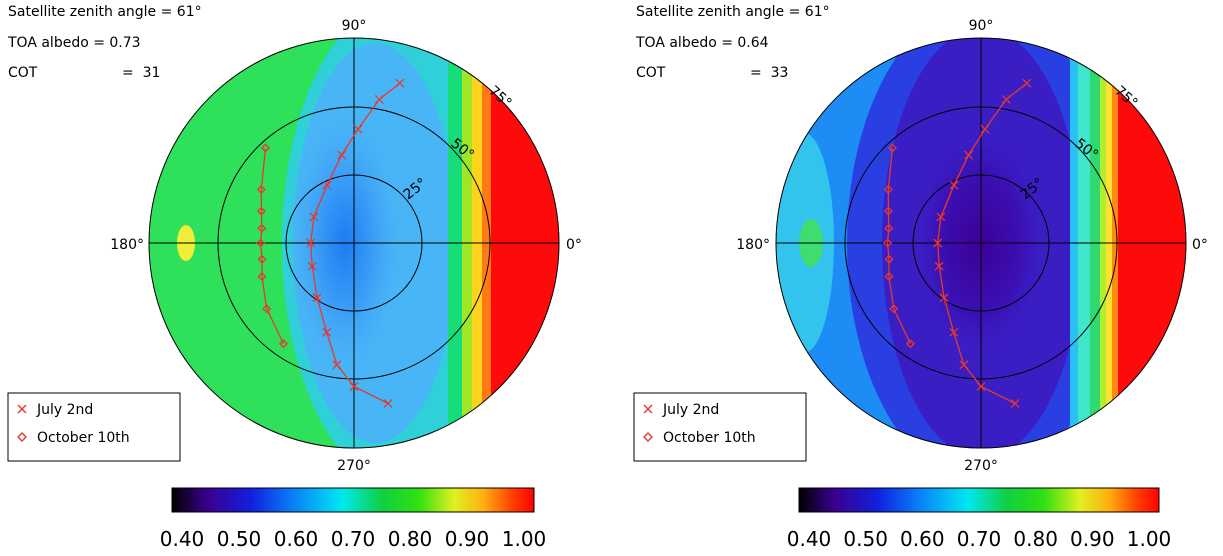 The image size is (1223, 556). What do you see at coordinates (769, 73) in the screenshot?
I see `annotation-cot-value: = 33` at bounding box center [769, 73].